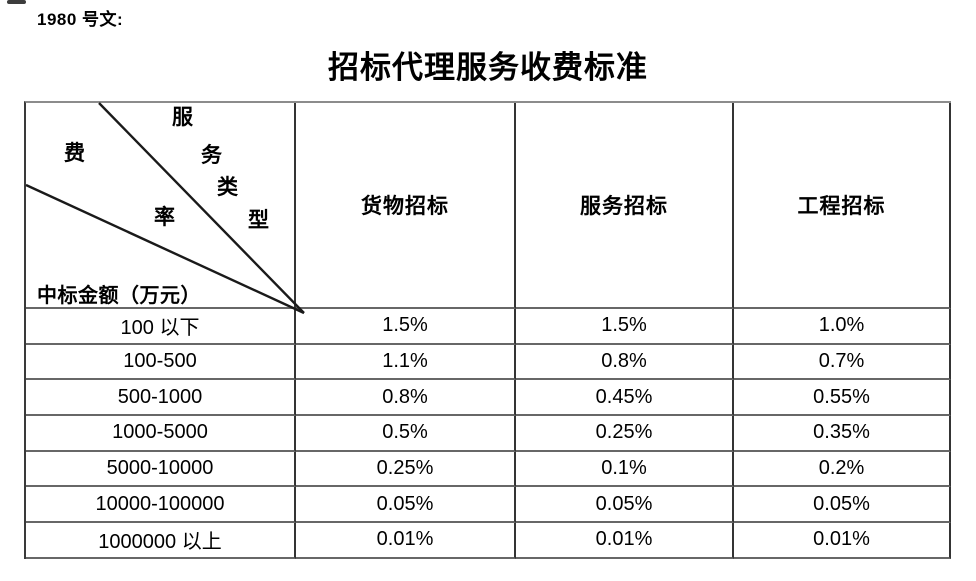 The height and width of the screenshot is (581, 976). Describe the element at coordinates (842, 206) in the screenshot. I see `column-header-engineering: 工程招标` at that location.